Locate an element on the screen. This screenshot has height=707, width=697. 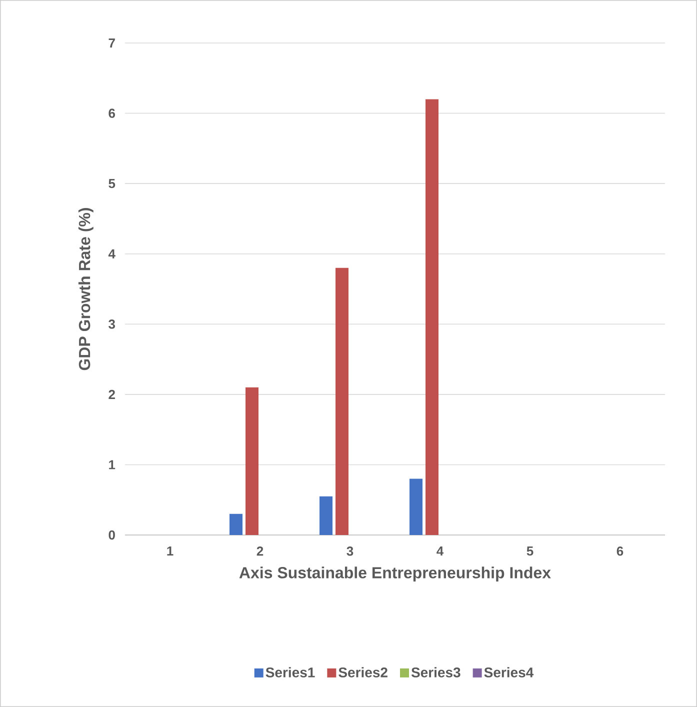
y-tick-label: 1 is located at coordinates (112, 465).